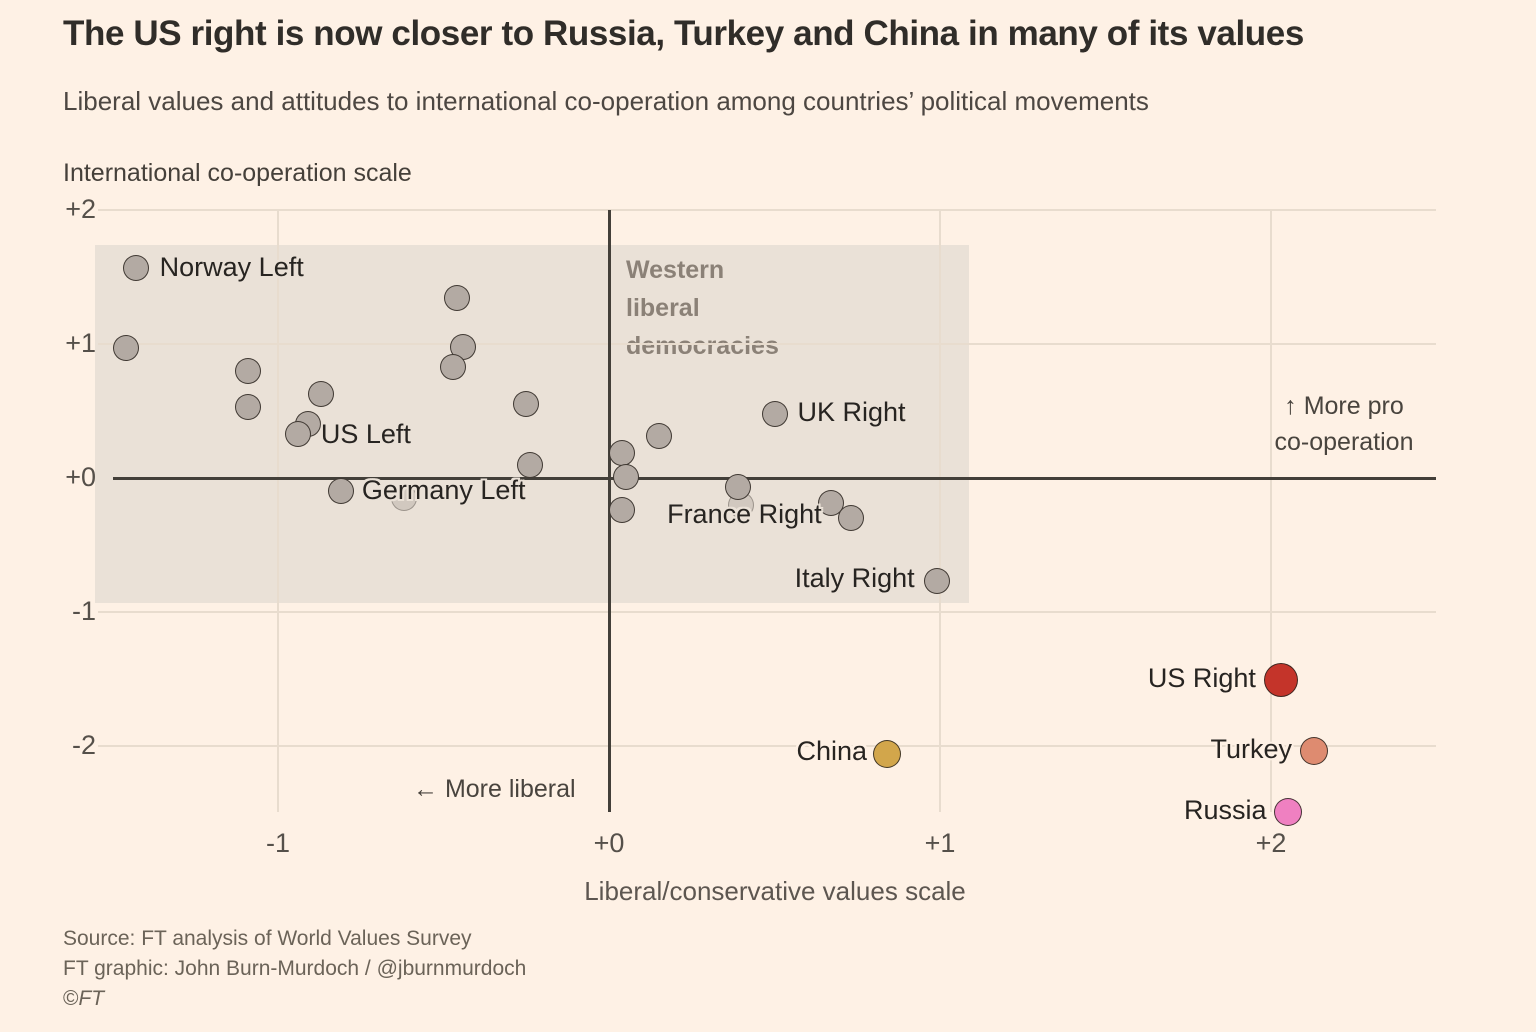  Describe the element at coordinates (663, 308) in the screenshot. I see `region-label-line2: liberal` at that location.